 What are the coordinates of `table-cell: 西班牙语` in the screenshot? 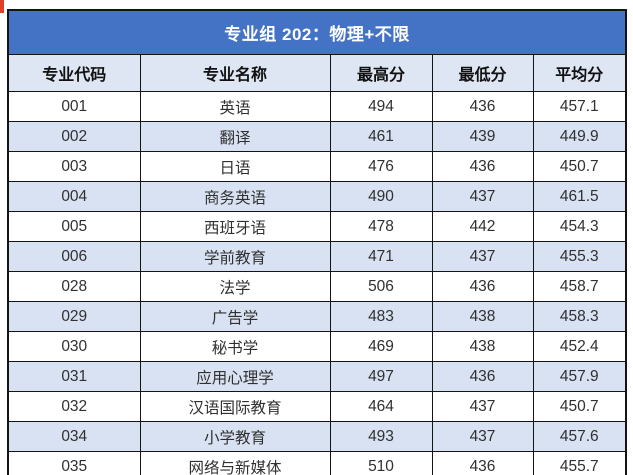 It's located at (235, 226).